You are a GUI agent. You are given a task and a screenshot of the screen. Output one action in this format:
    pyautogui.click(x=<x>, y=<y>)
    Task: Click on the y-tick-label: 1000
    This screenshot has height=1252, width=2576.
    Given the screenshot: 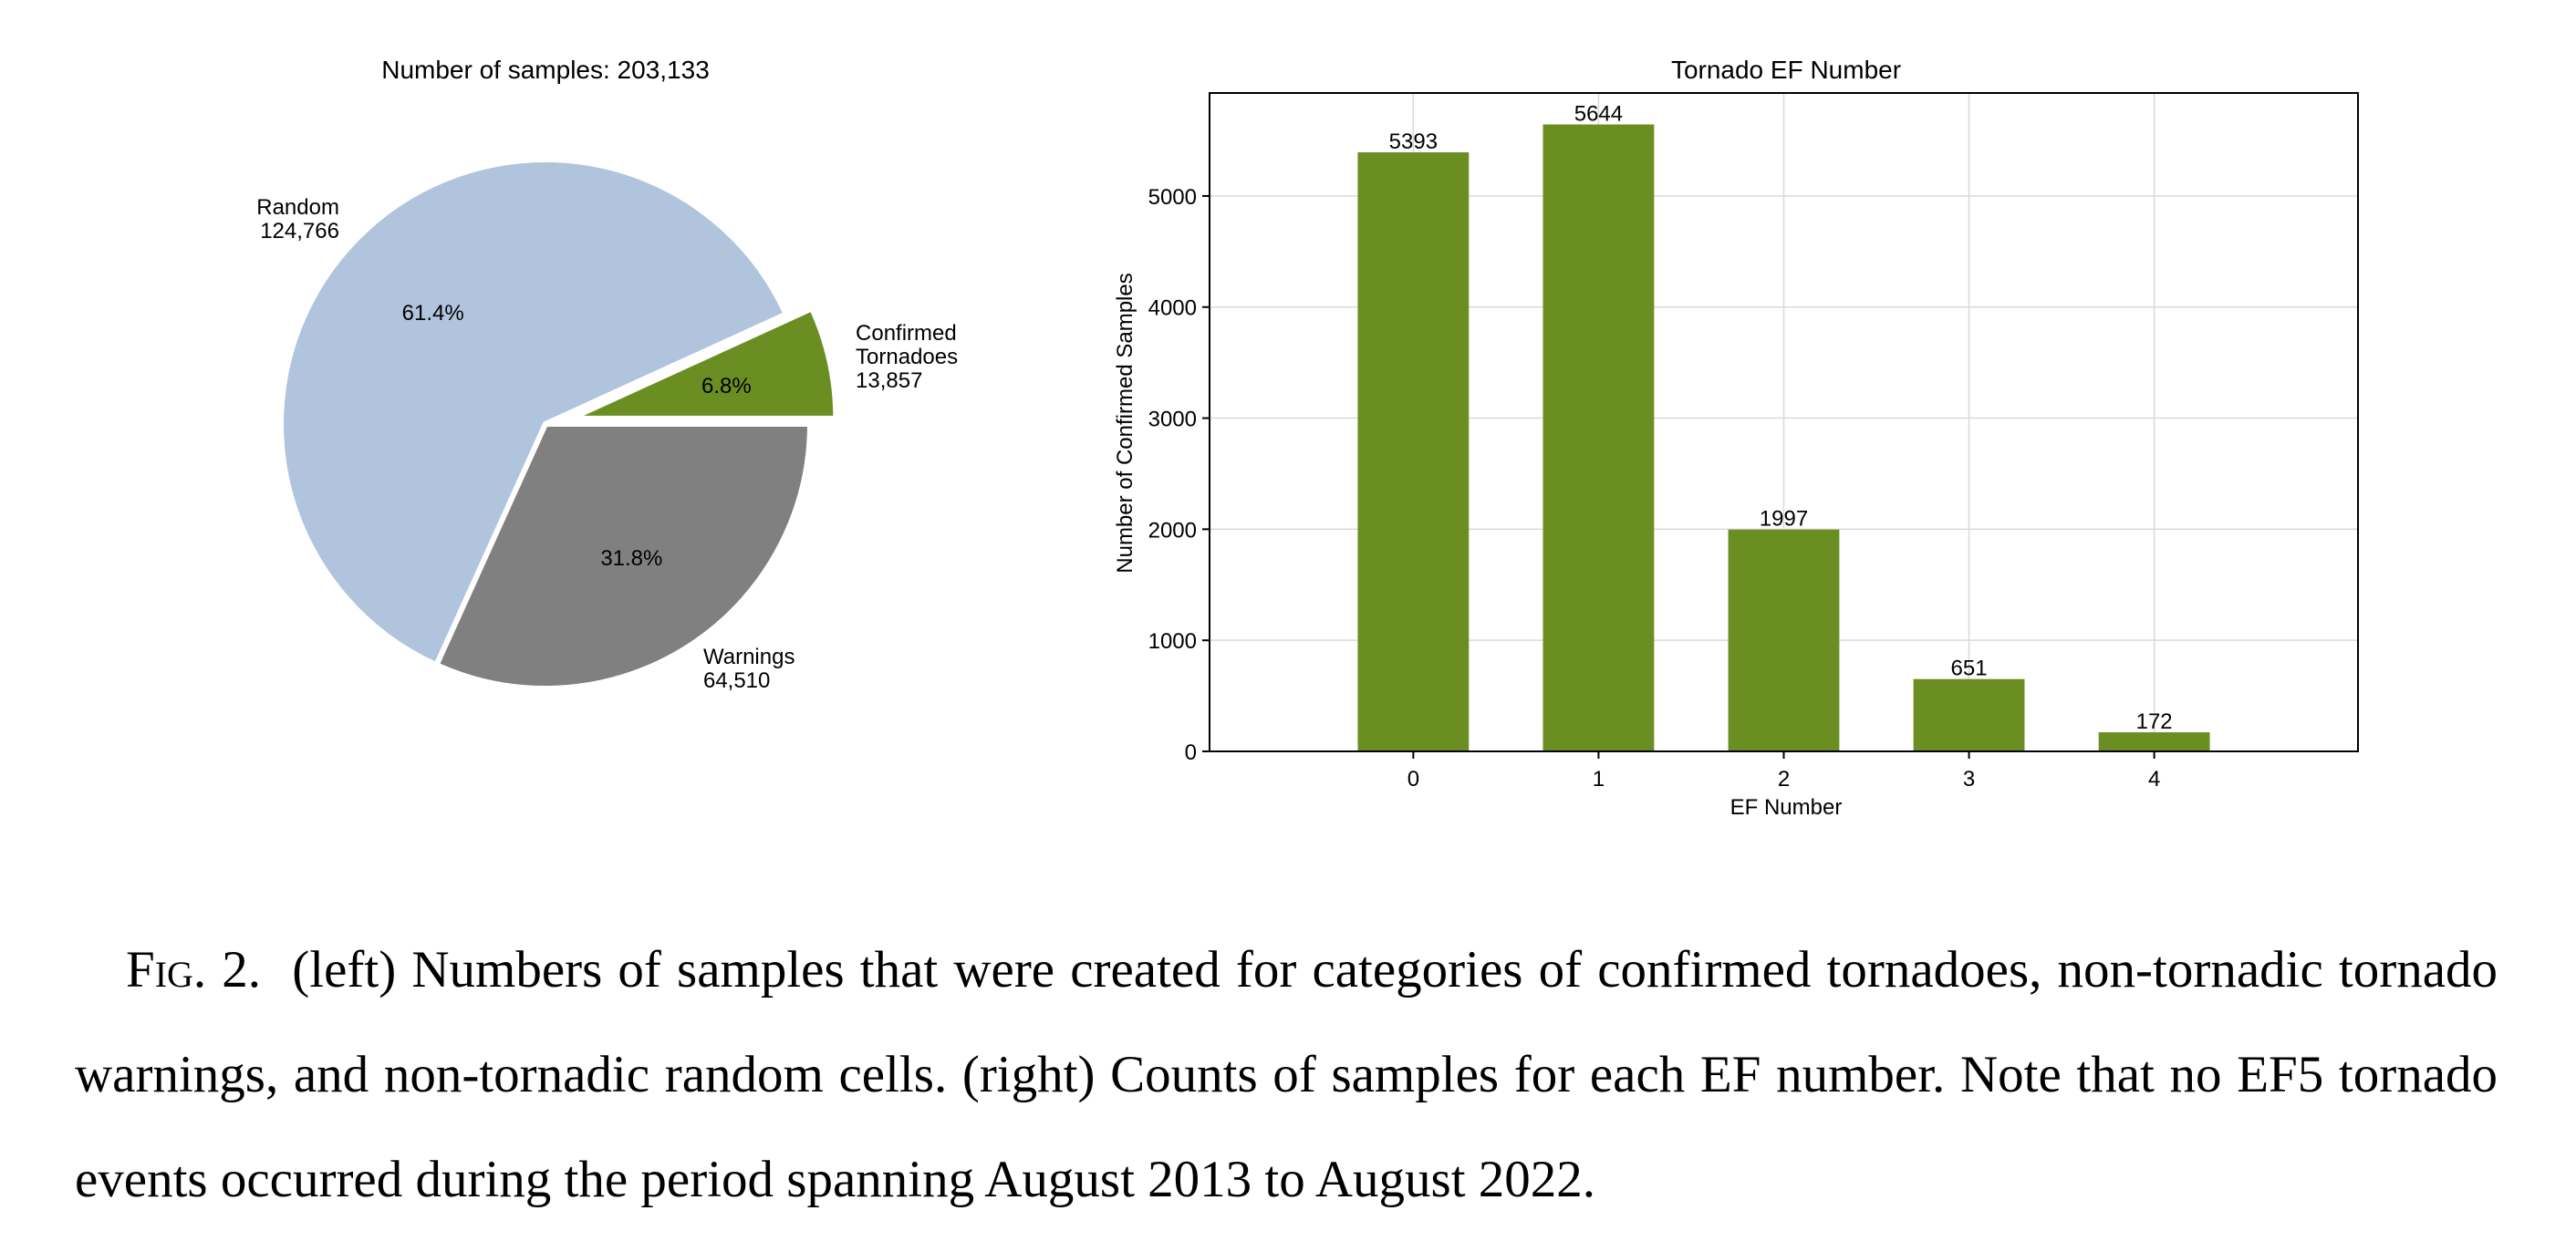 What is the action you would take?
    pyautogui.click(x=1172, y=641)
    